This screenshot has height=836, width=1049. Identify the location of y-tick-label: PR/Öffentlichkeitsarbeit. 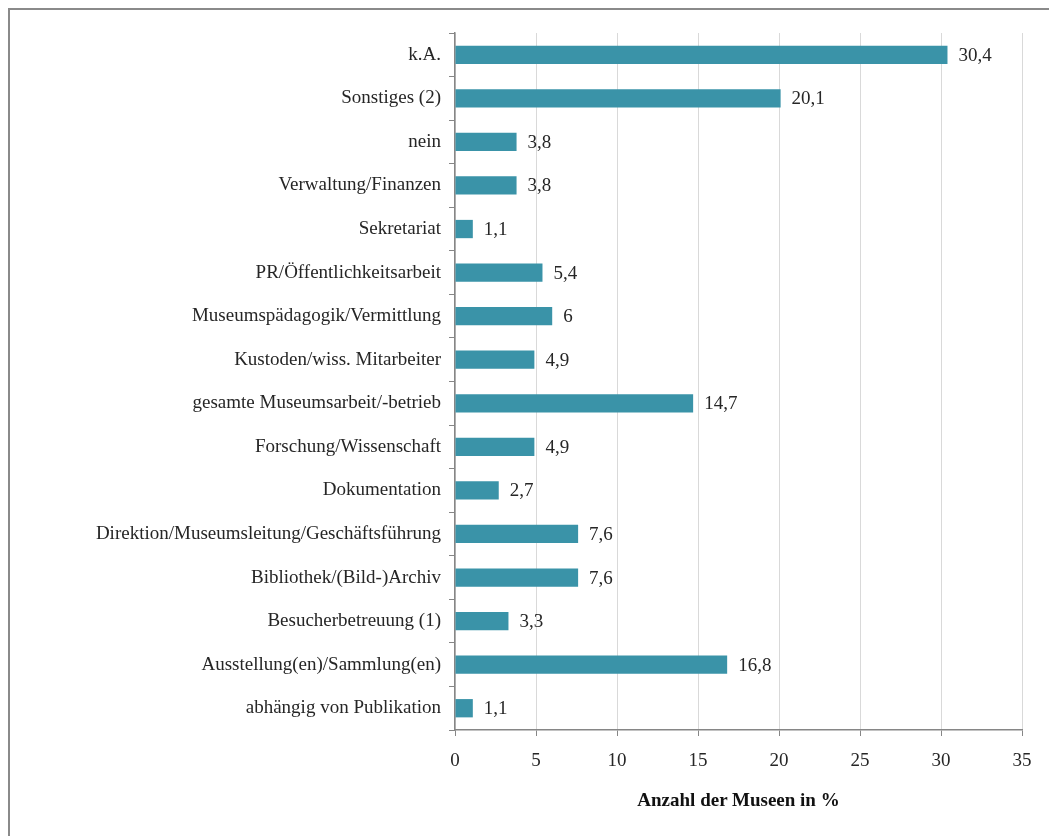
(348, 271).